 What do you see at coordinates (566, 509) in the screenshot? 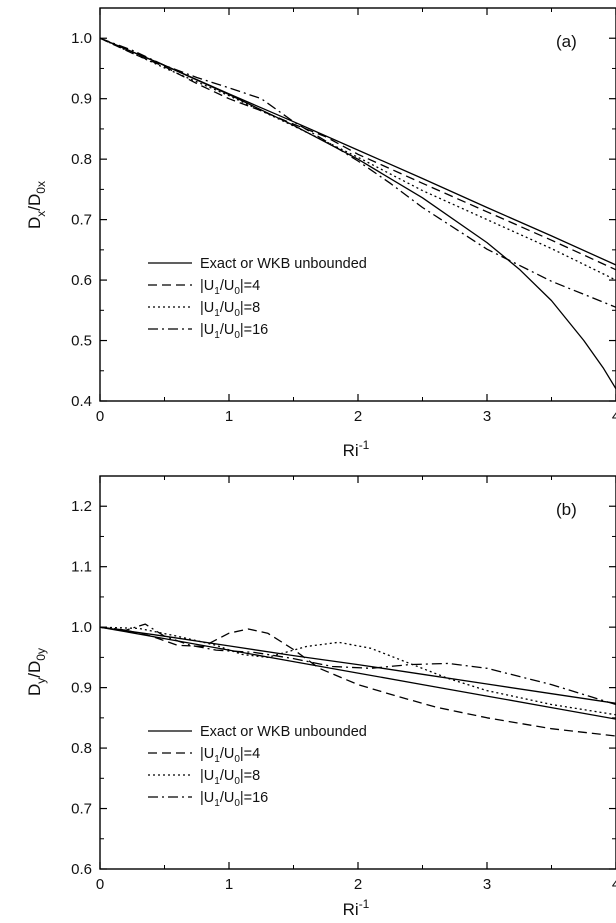
I see `panel-b-label: (b)` at bounding box center [566, 509].